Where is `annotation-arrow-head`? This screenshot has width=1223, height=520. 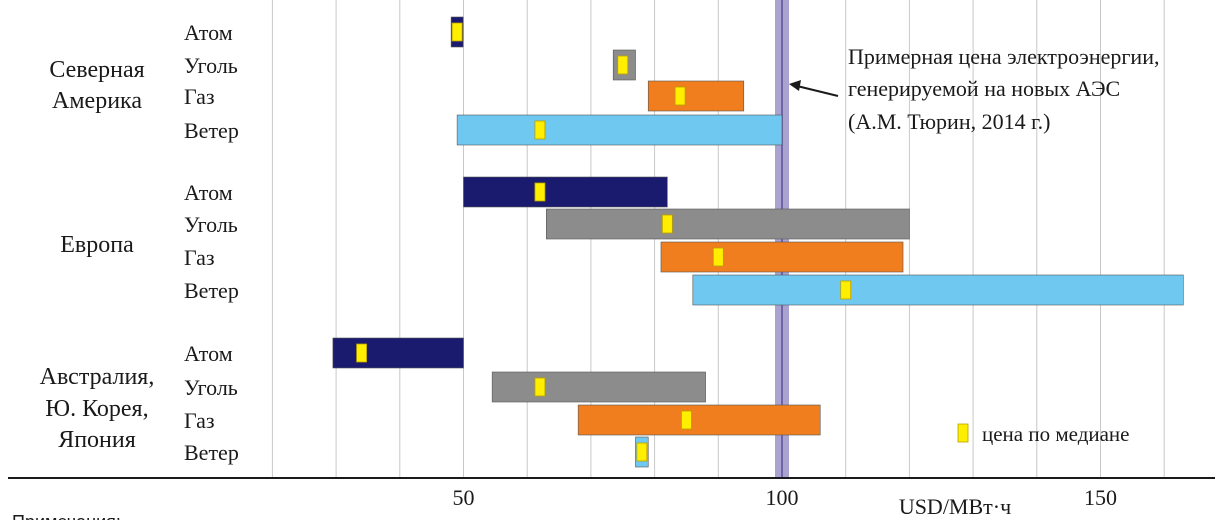
annotation-arrow-head is located at coordinates (795, 85).